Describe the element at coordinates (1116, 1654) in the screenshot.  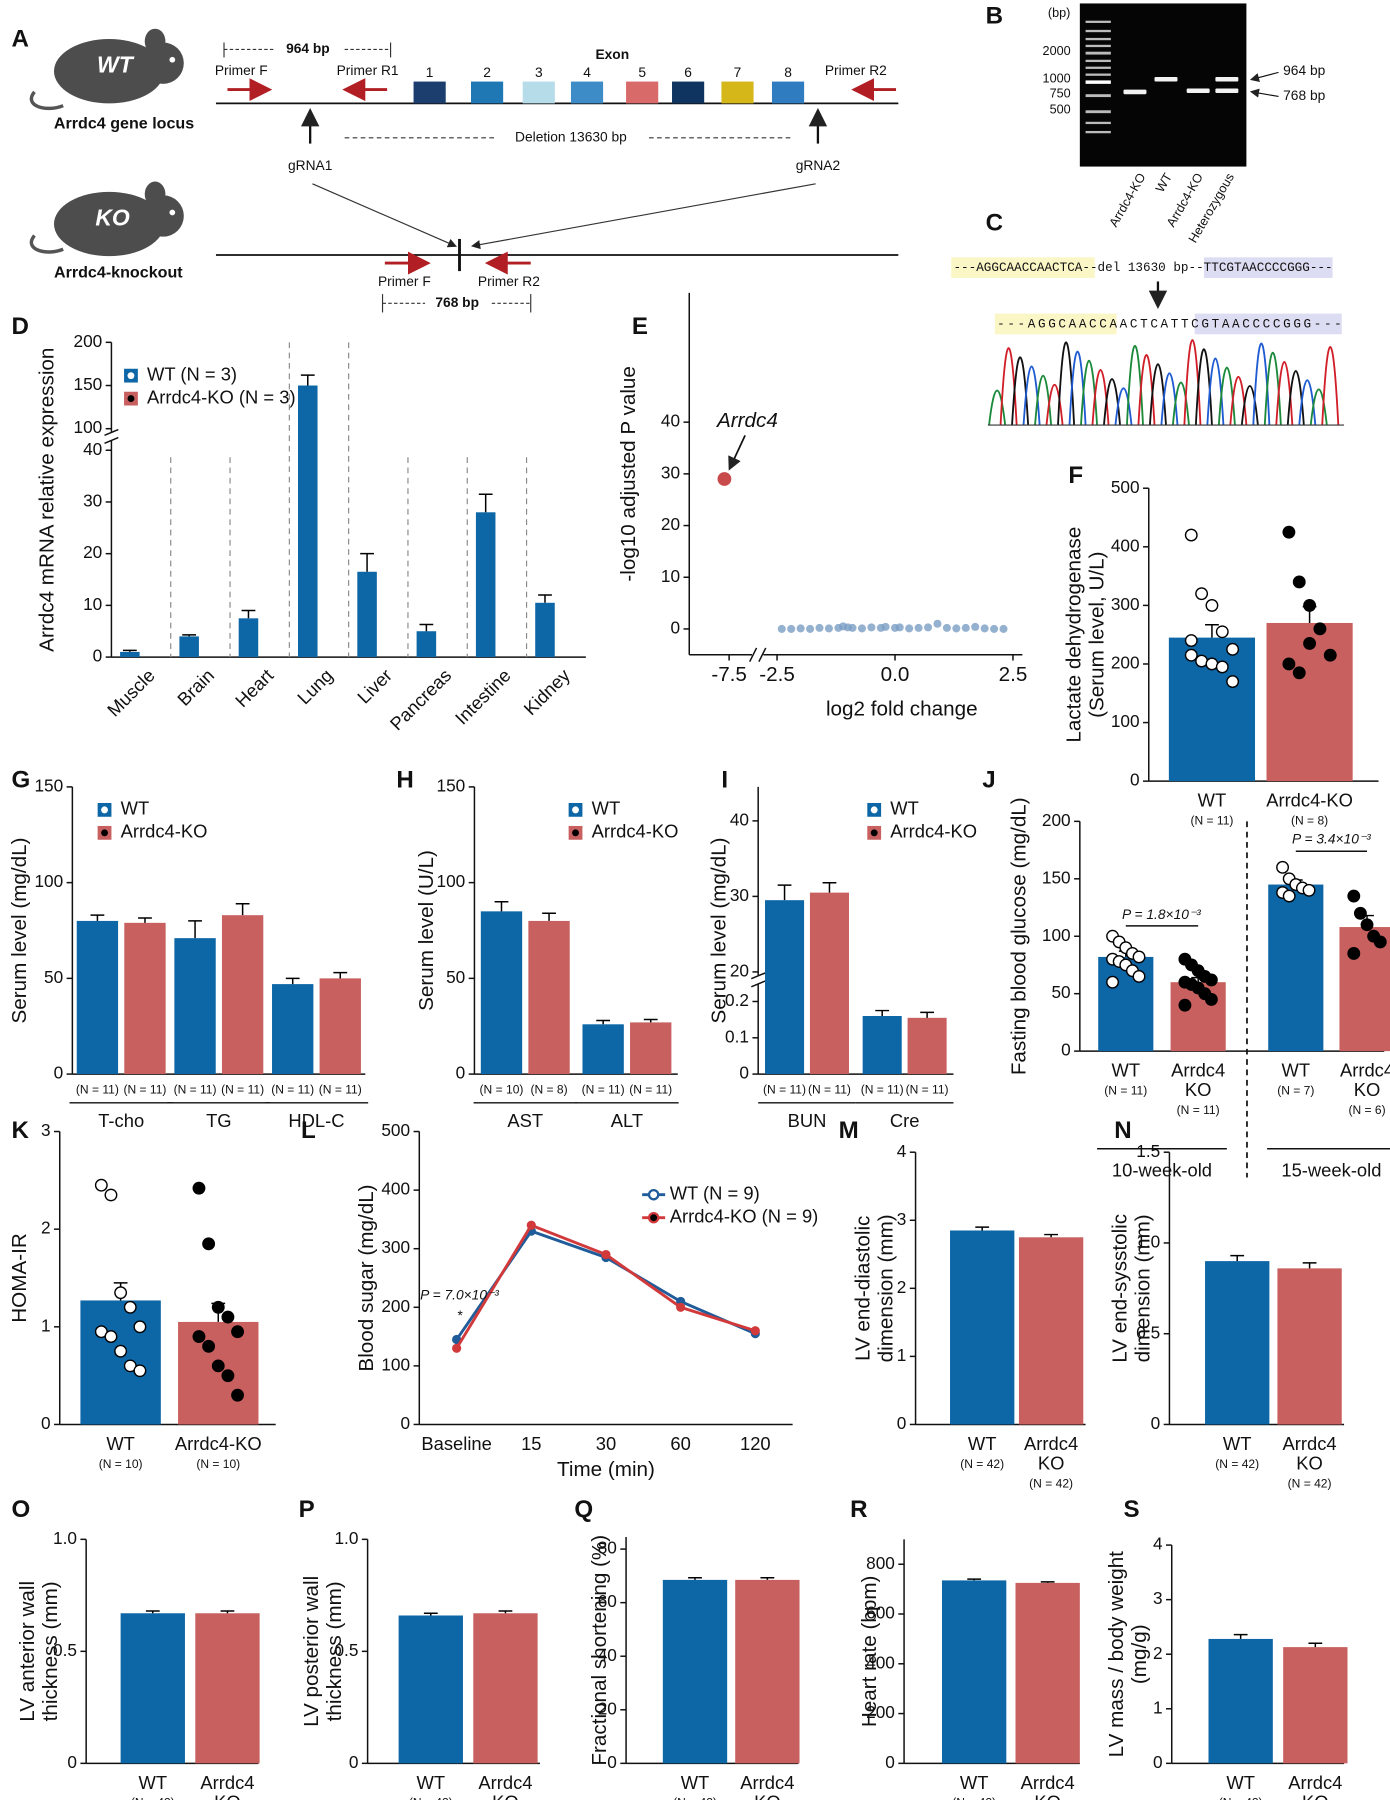
I see `y-axis-label: LV mass / body weight` at that location.